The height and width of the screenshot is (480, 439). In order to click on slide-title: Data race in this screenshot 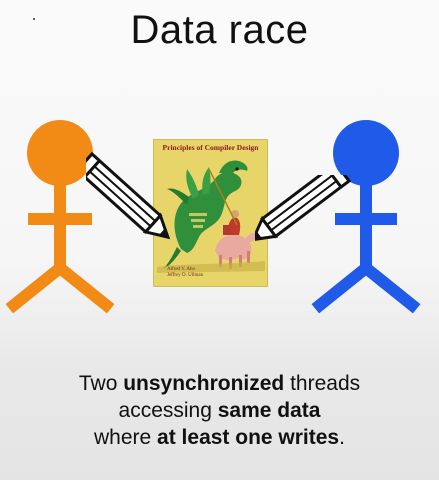, I will do `click(219, 30)`.